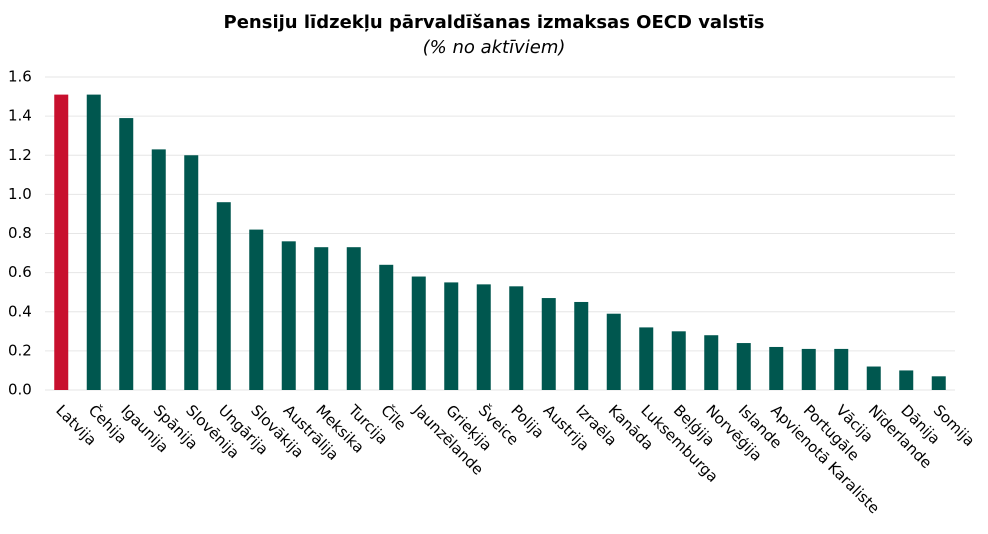  Describe the element at coordinates (20, 155) in the screenshot. I see `y-tick-label: 1.2` at that location.